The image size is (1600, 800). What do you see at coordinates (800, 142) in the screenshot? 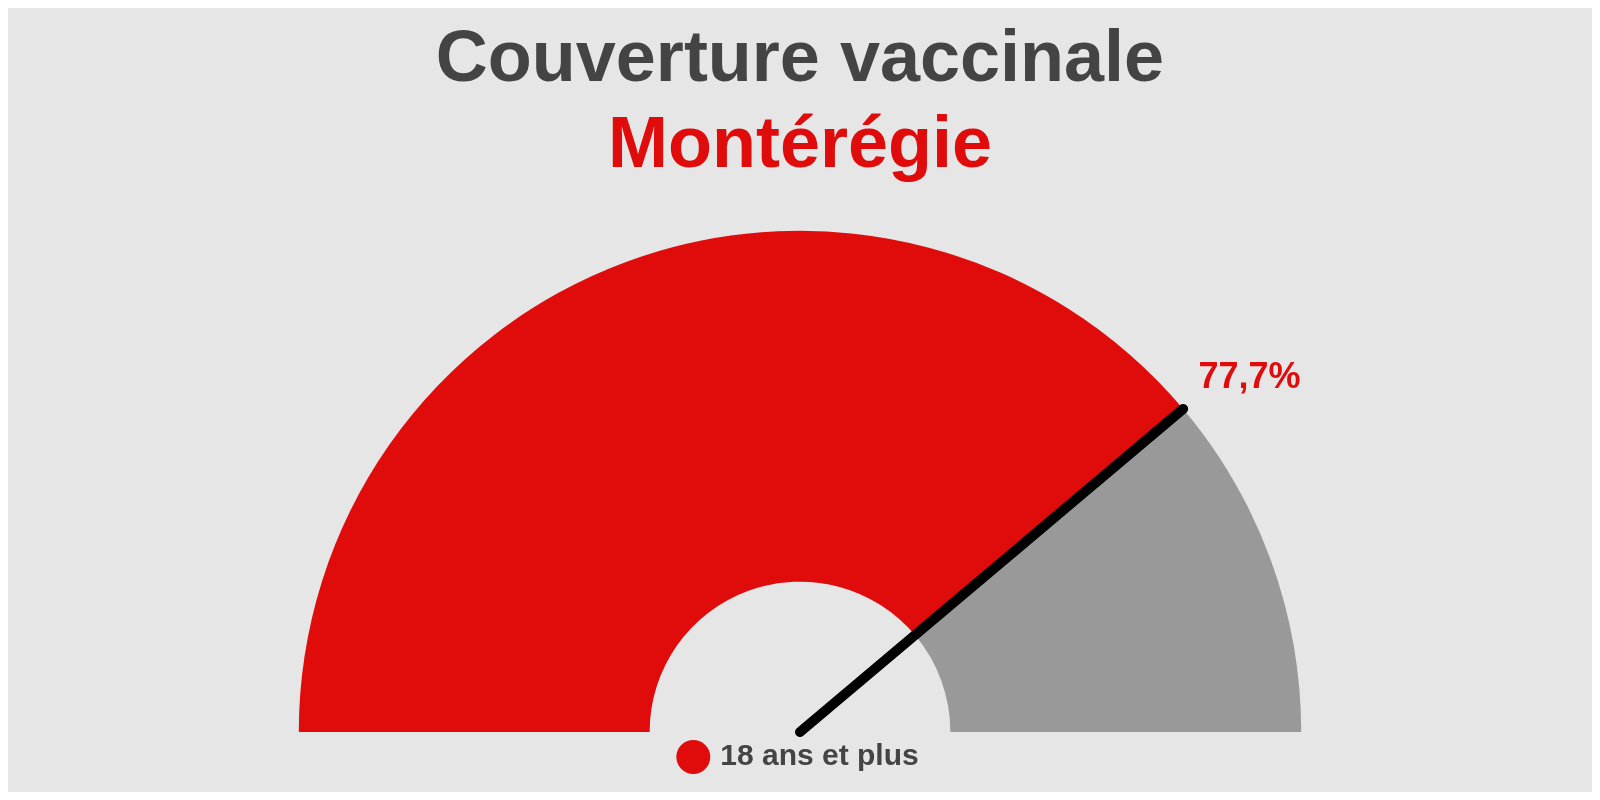
I see `chart-subtitle: Montérégie` at bounding box center [800, 142].